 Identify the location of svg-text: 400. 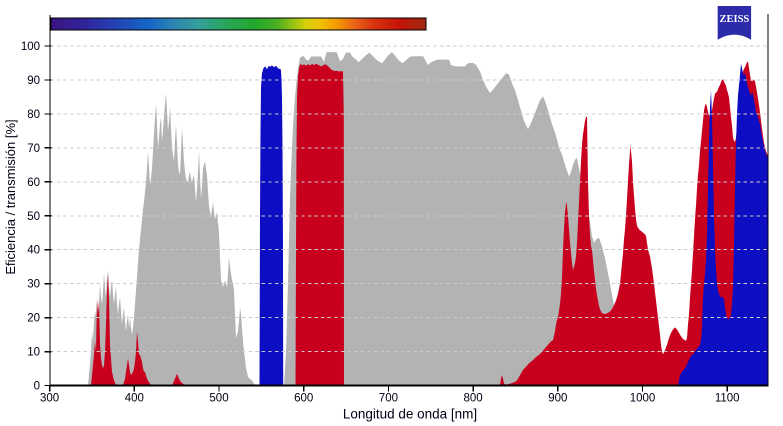
(134, 399).